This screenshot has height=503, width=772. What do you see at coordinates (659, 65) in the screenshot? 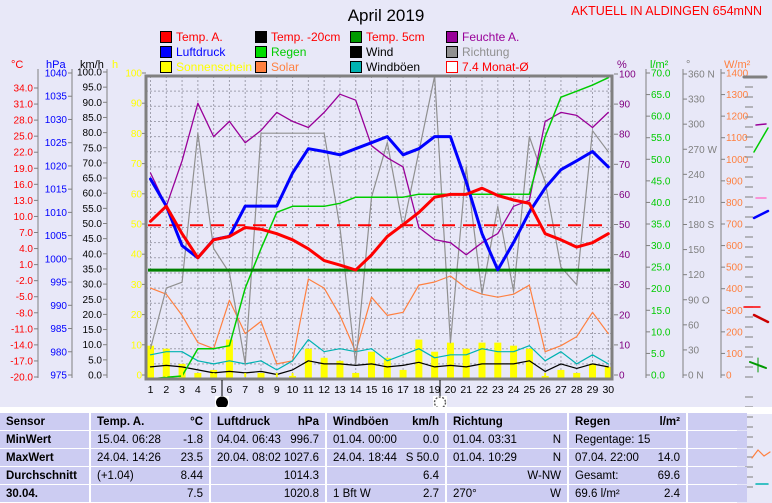
I see `axis-unit: l/m²` at bounding box center [659, 65].